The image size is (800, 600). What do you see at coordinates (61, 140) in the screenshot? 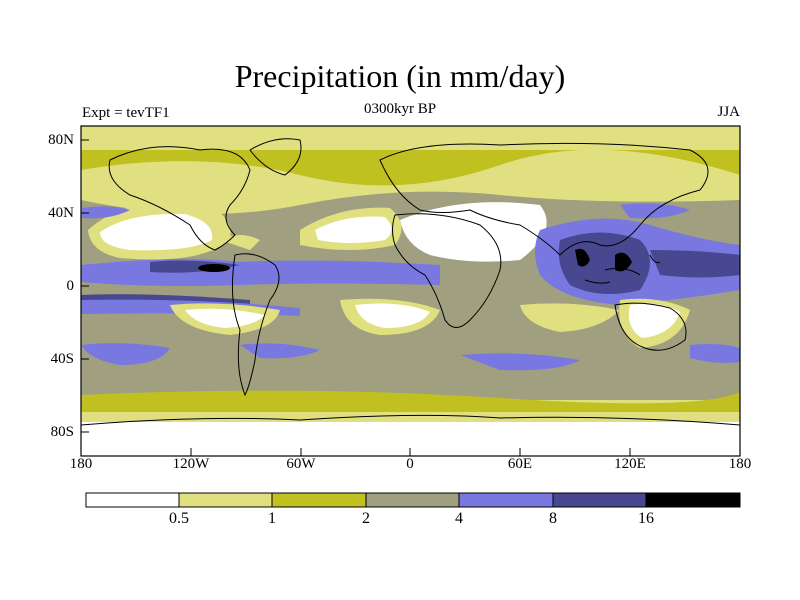
I see `y-tick-label: 80N` at bounding box center [61, 140].